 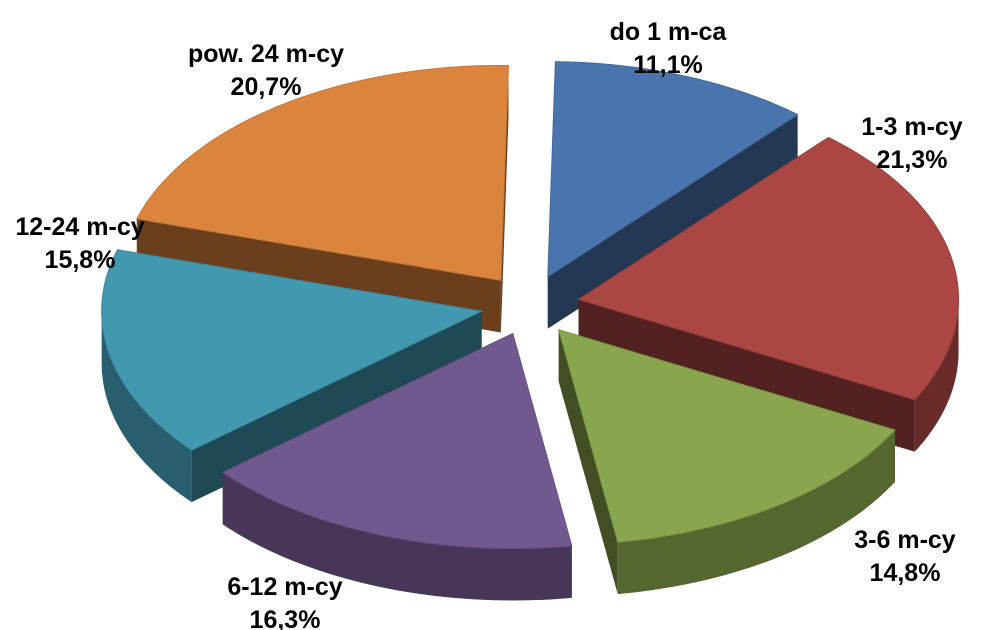 I want to click on slice-category-label-2: 3-6 m-cy, so click(x=905, y=540).